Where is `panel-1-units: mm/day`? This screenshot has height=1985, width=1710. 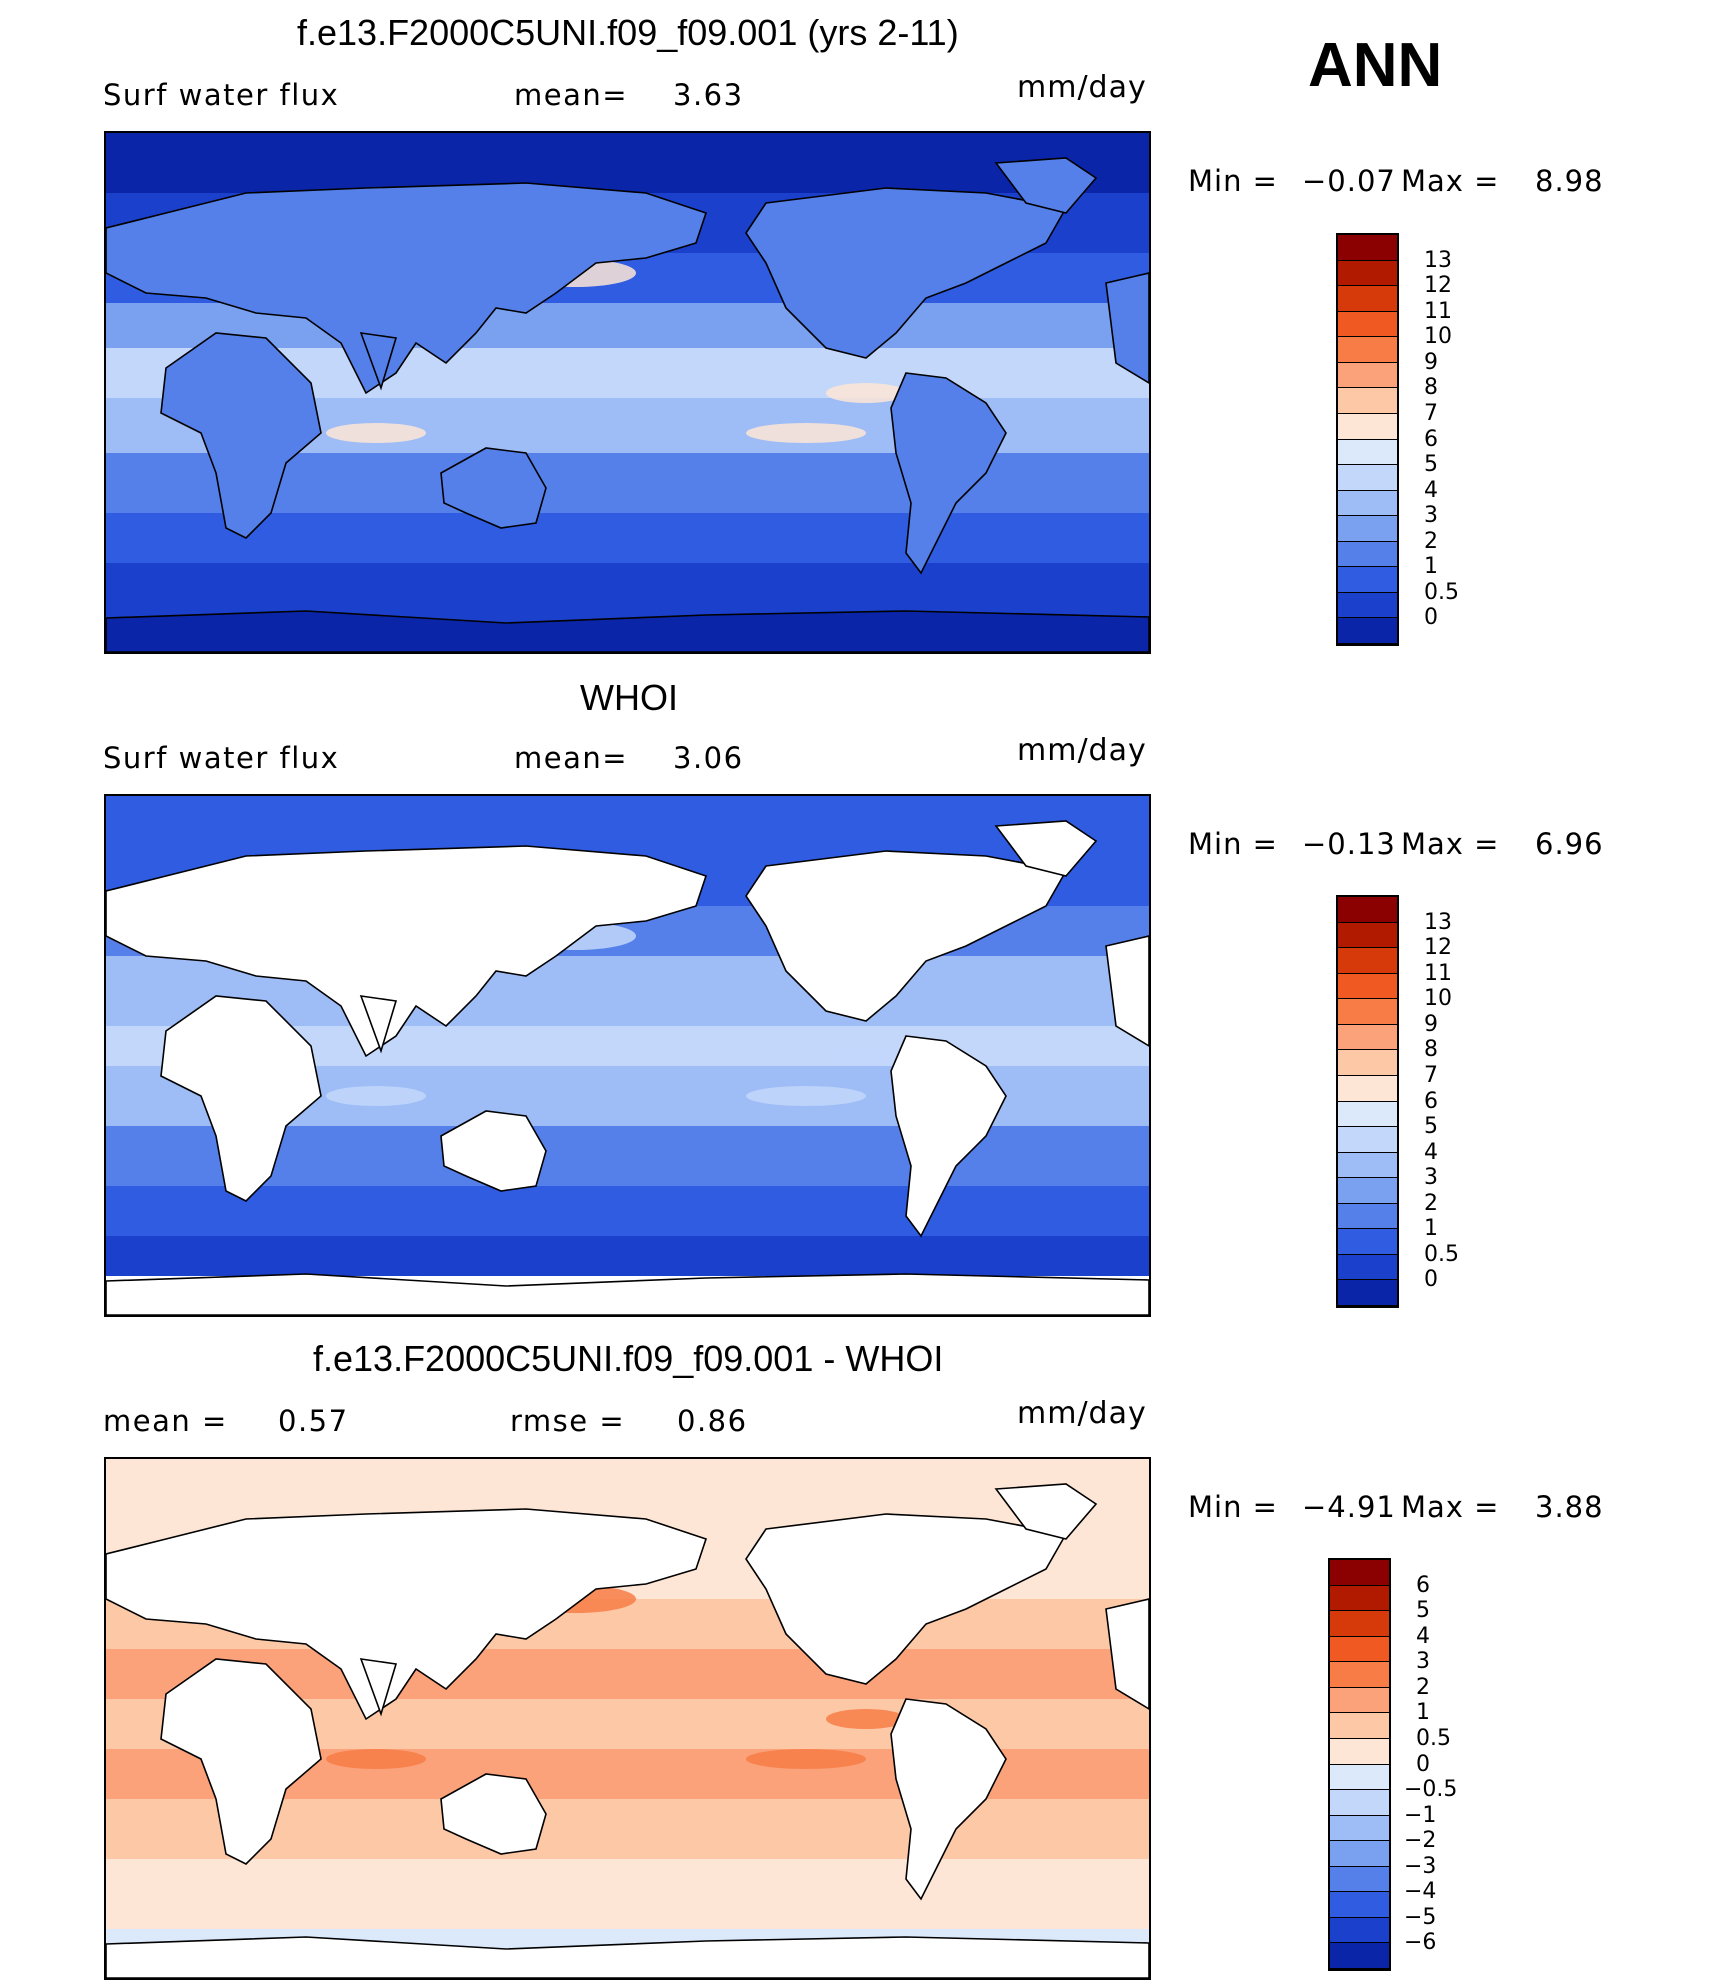 panel-1-units: mm/day is located at coordinates (1082, 87).